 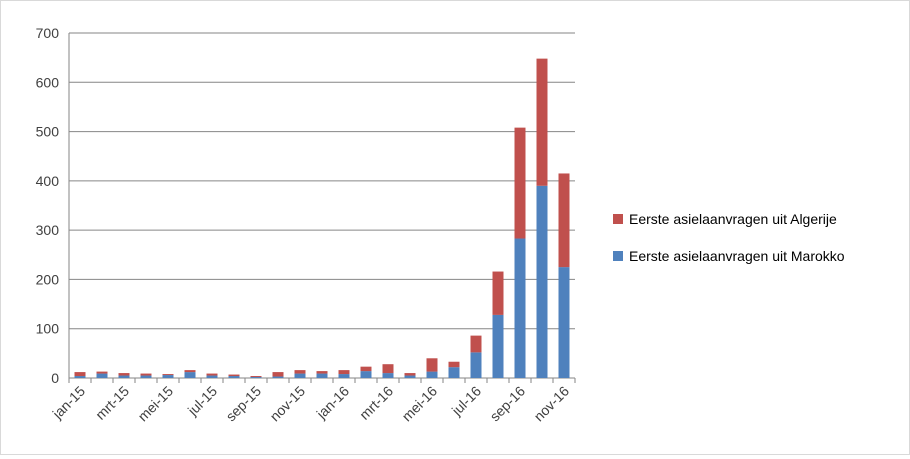 What do you see at coordinates (112, 403) in the screenshot?
I see `x-tick-label: mrt-15` at bounding box center [112, 403].